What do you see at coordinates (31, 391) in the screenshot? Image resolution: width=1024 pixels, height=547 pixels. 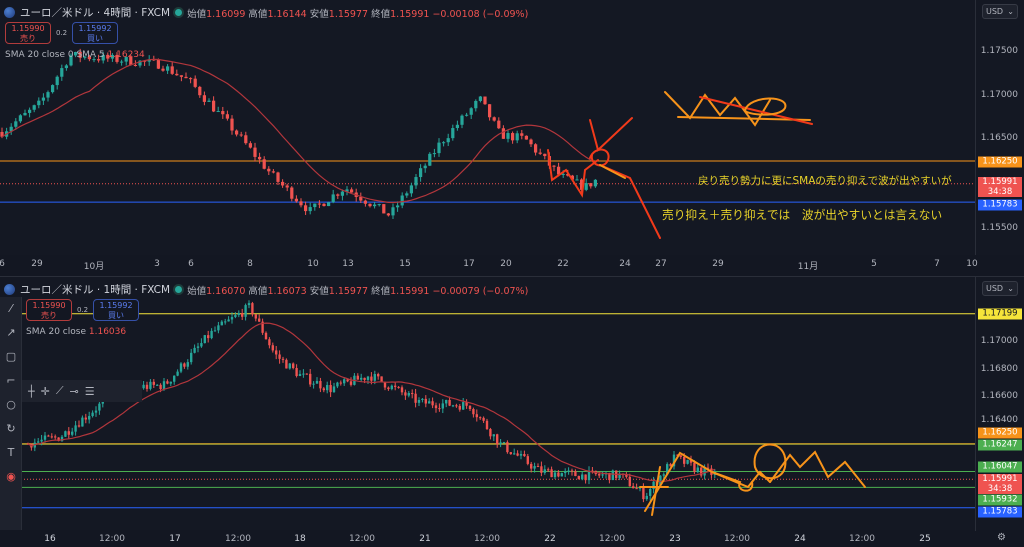 I see `vertical-line-icon: ┼` at bounding box center [31, 391].